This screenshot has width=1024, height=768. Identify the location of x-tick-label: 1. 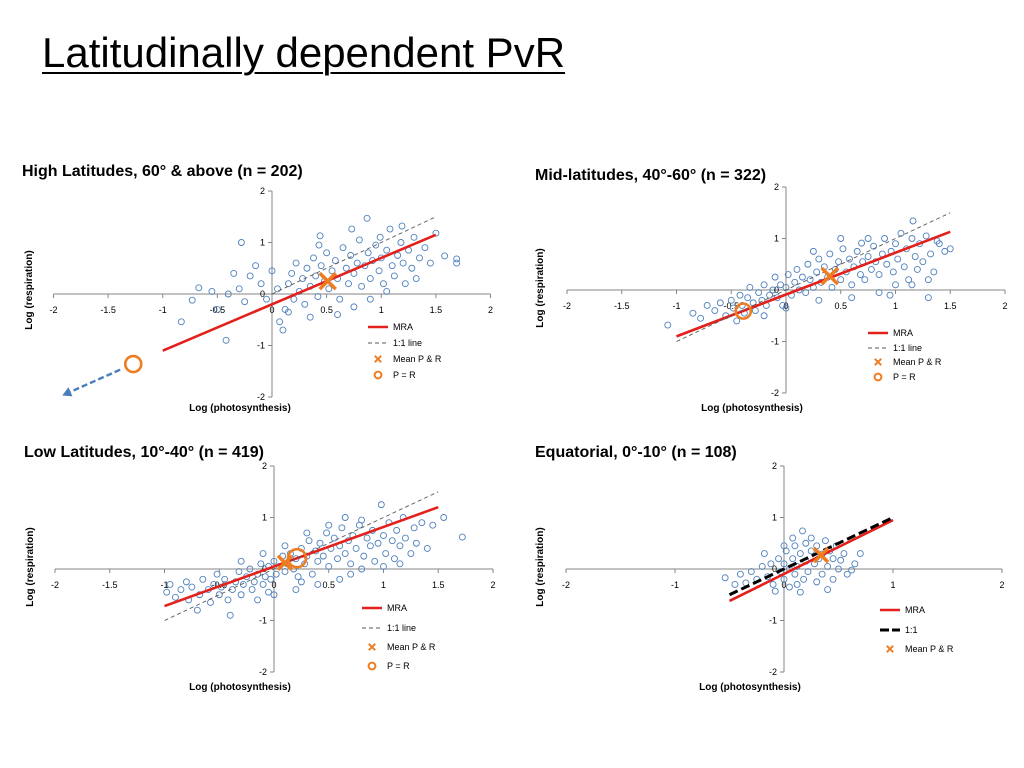
(383, 585).